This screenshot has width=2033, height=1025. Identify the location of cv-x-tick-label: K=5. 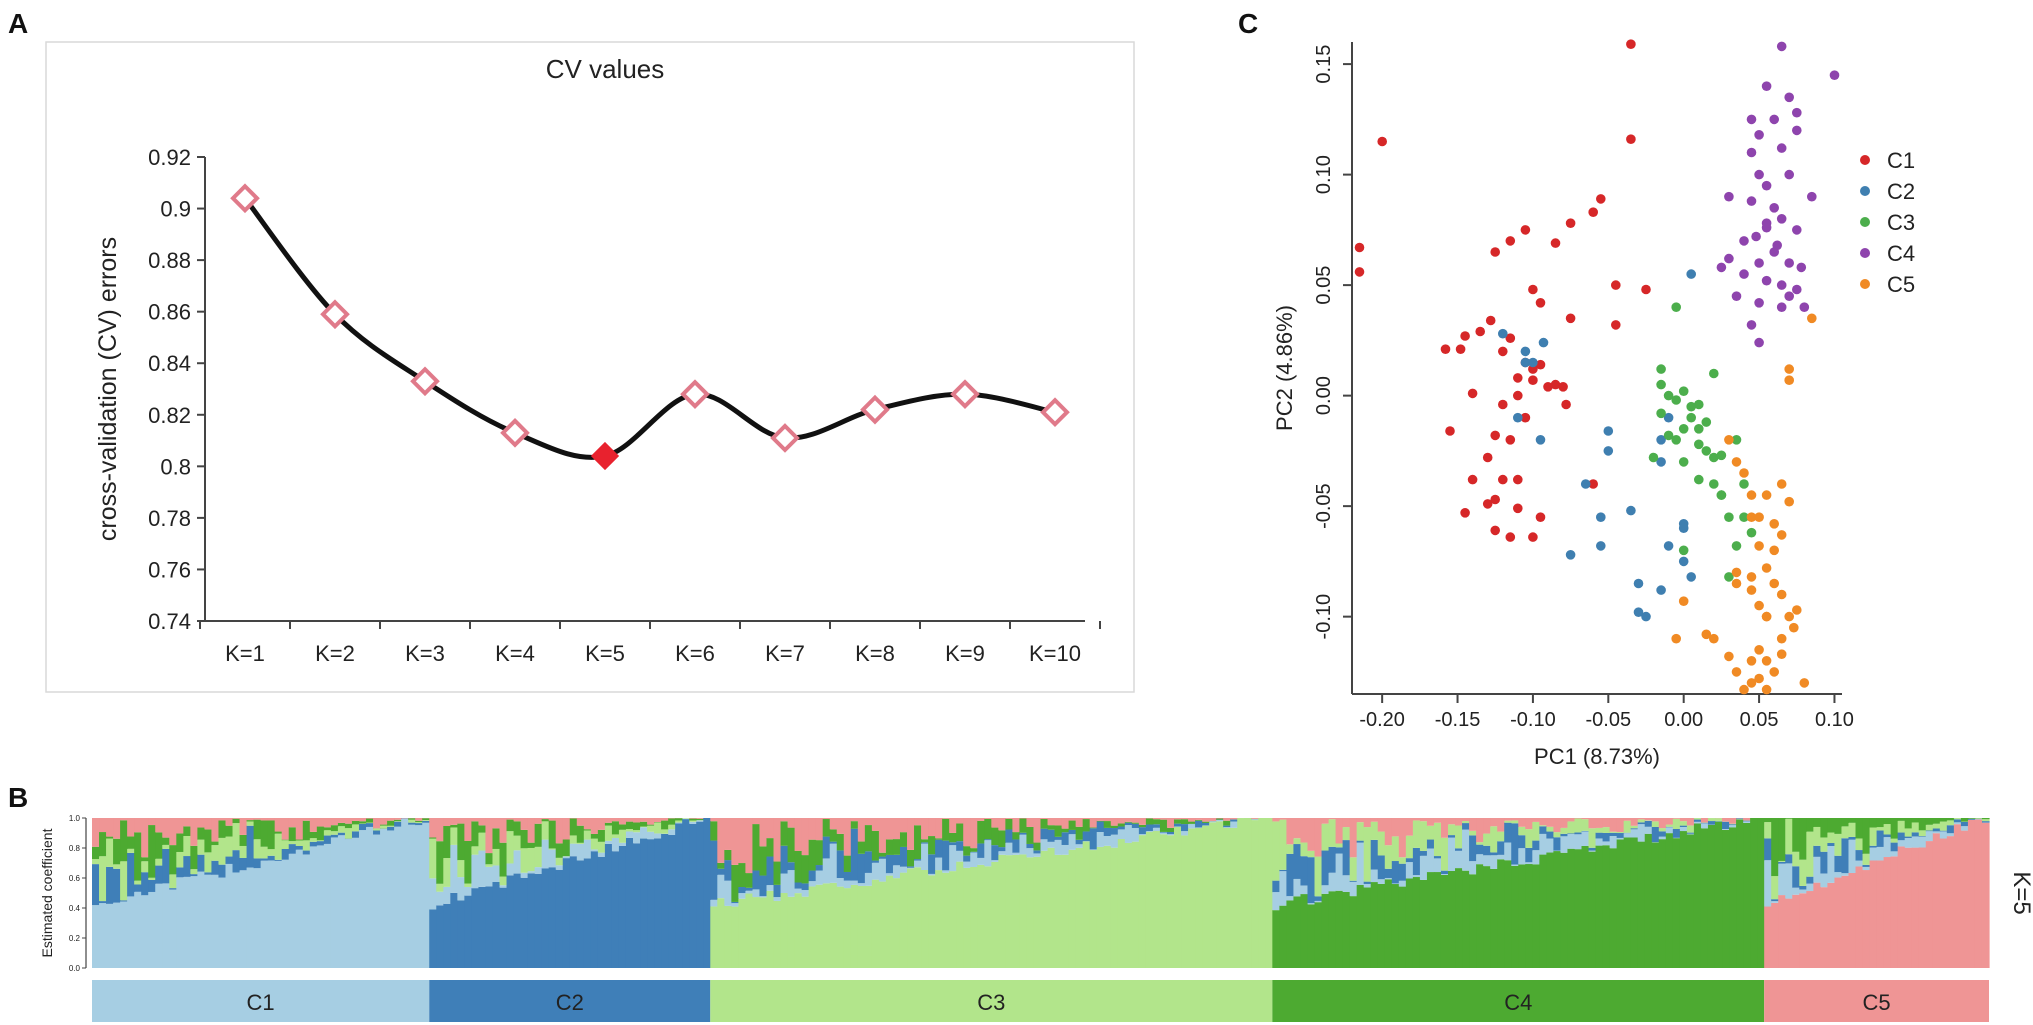
(605, 653).